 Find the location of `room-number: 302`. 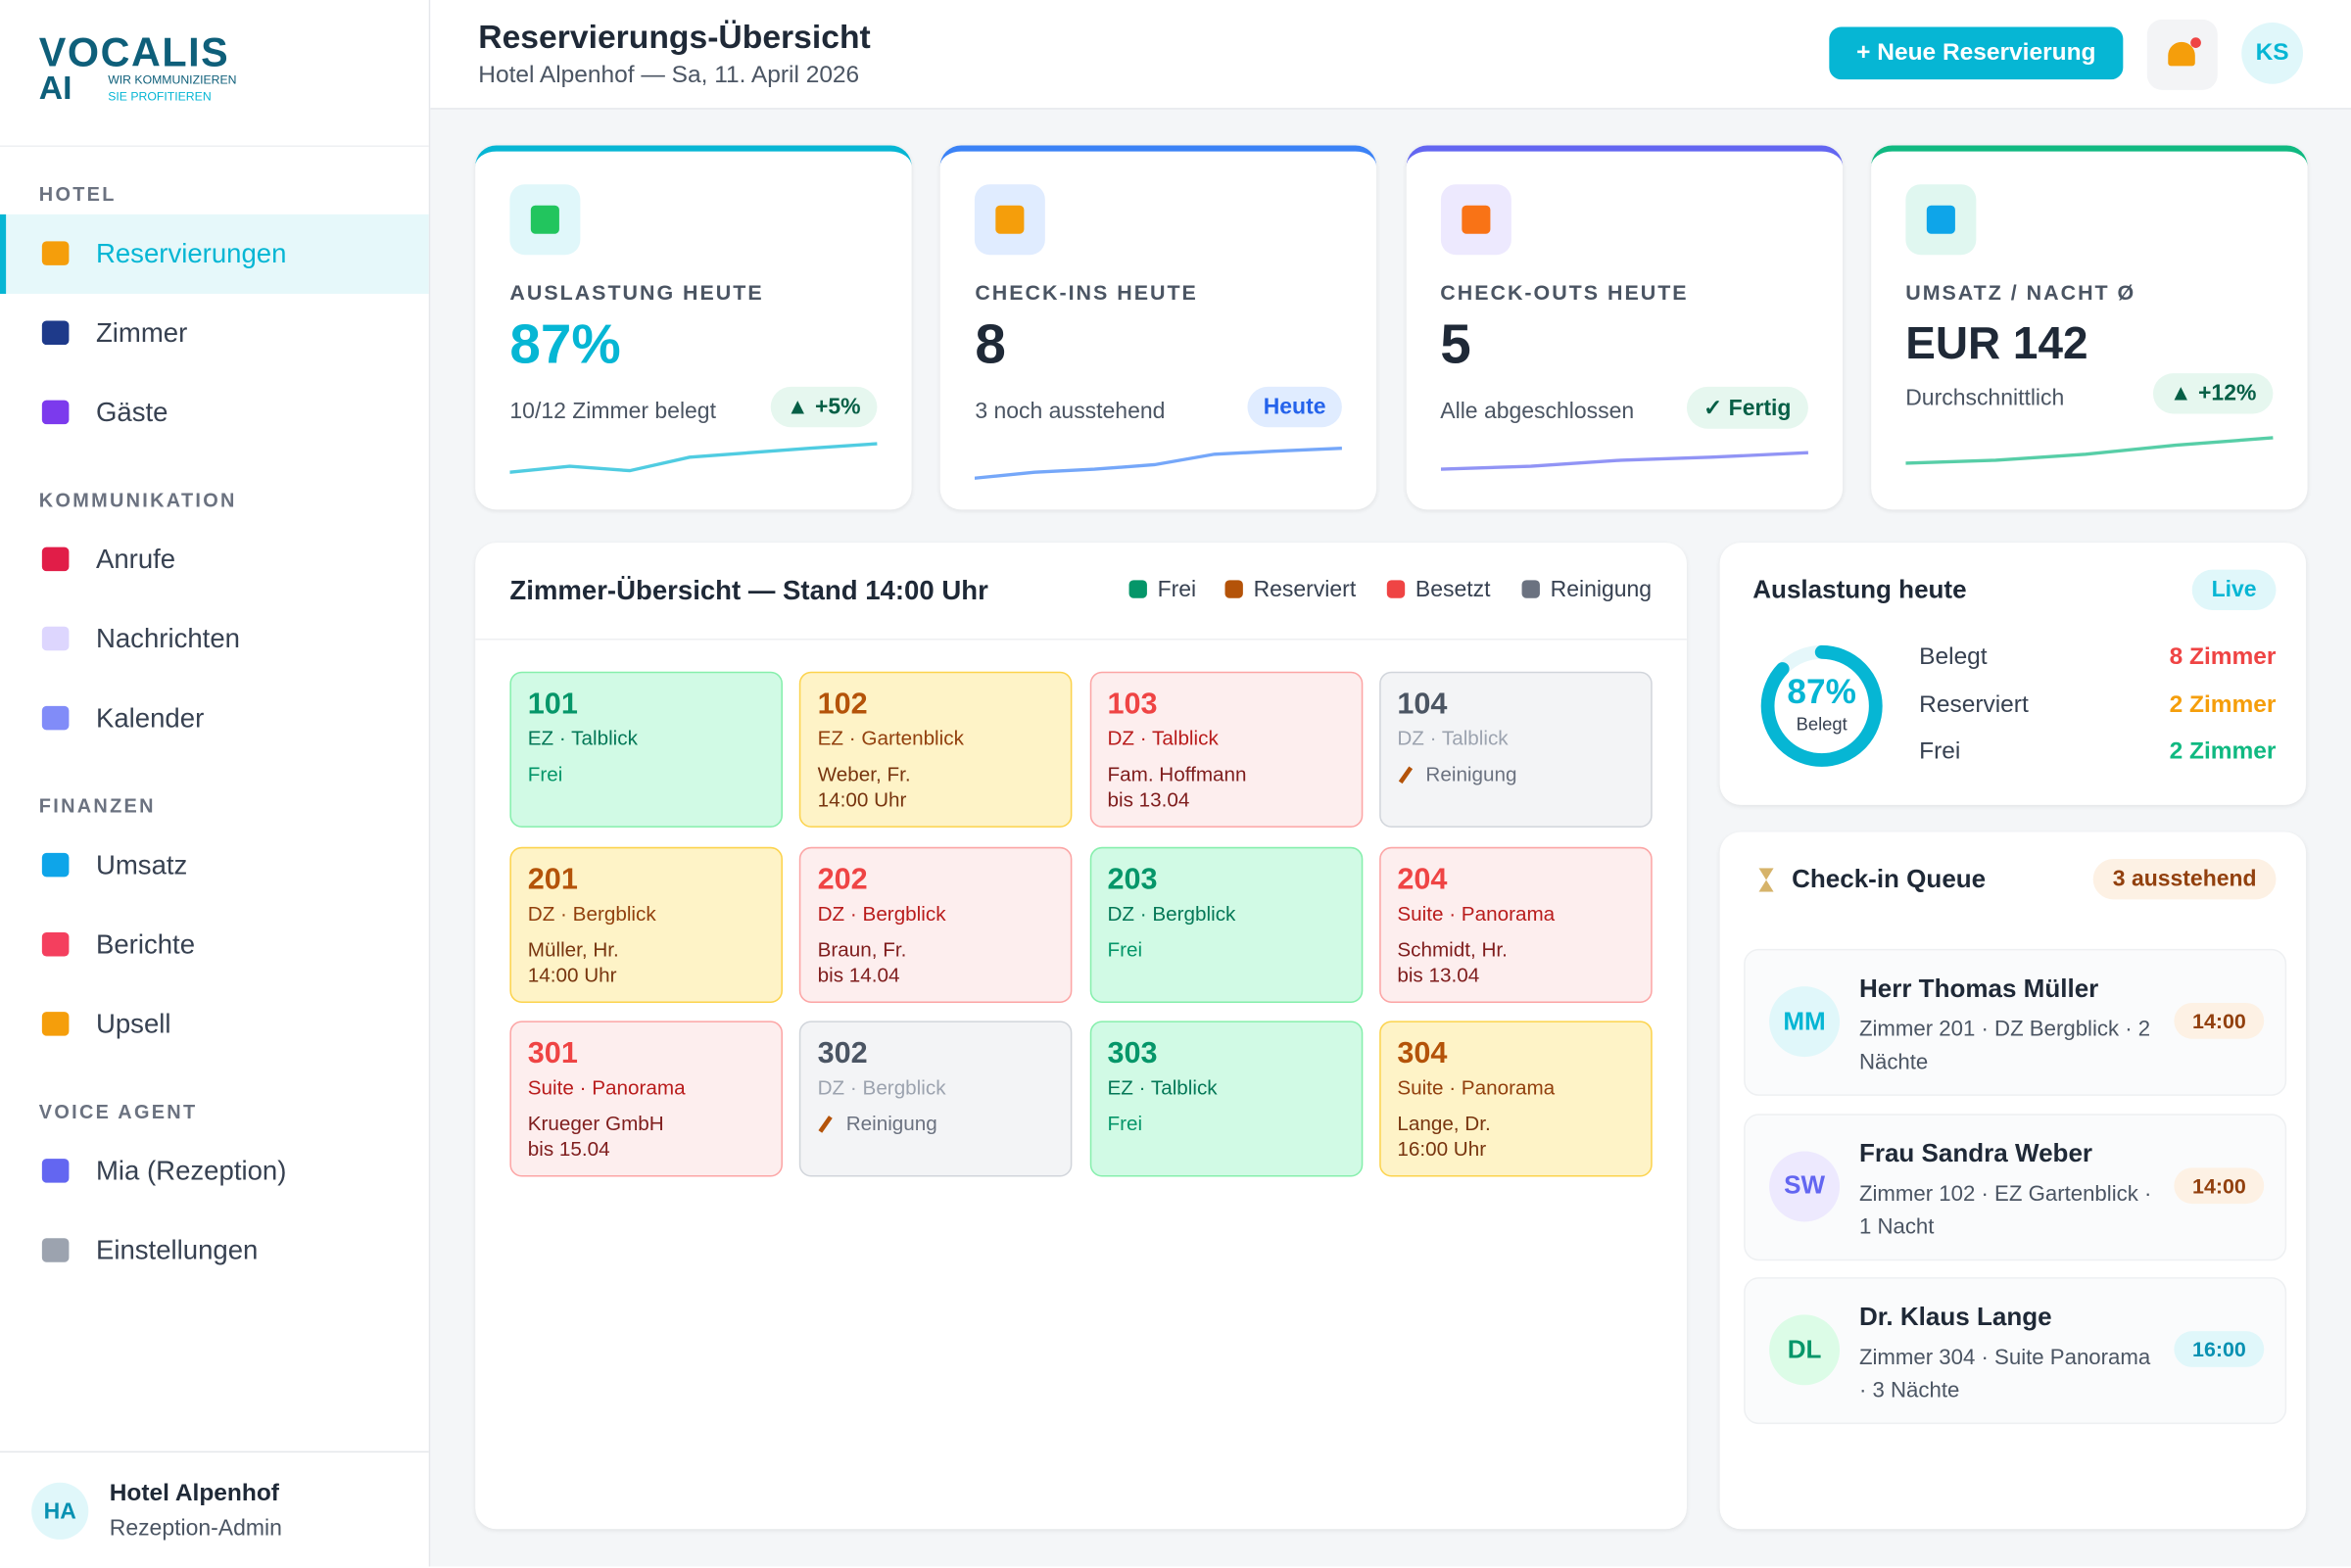

room-number: 302 is located at coordinates (842, 1053).